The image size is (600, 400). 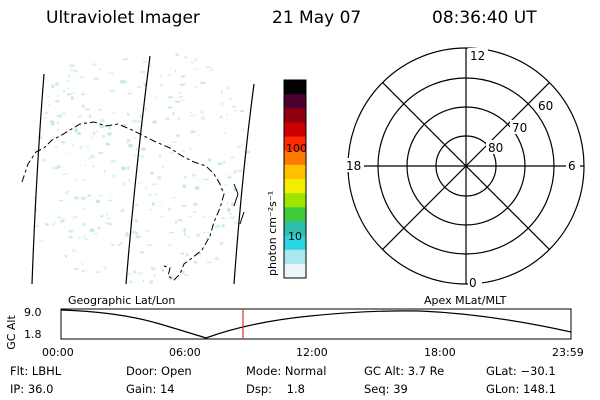 I want to click on gain-info: Gain: 14, so click(x=150, y=389).